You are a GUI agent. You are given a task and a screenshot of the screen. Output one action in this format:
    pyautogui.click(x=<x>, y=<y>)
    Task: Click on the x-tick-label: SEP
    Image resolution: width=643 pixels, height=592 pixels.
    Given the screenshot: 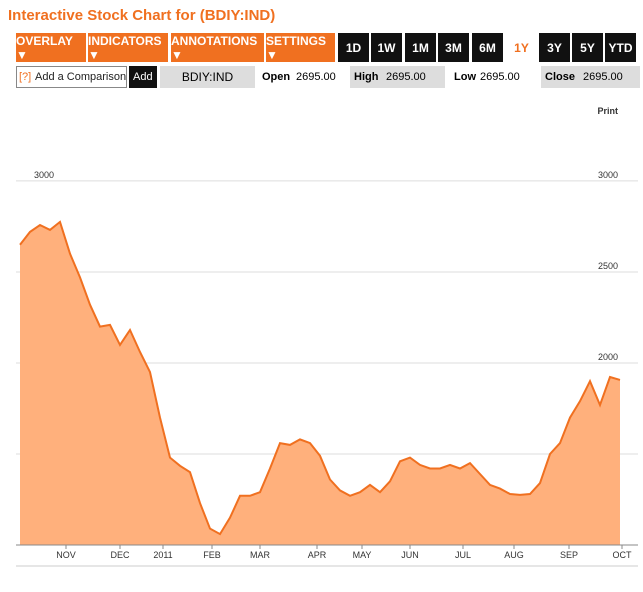 What is the action you would take?
    pyautogui.click(x=569, y=555)
    